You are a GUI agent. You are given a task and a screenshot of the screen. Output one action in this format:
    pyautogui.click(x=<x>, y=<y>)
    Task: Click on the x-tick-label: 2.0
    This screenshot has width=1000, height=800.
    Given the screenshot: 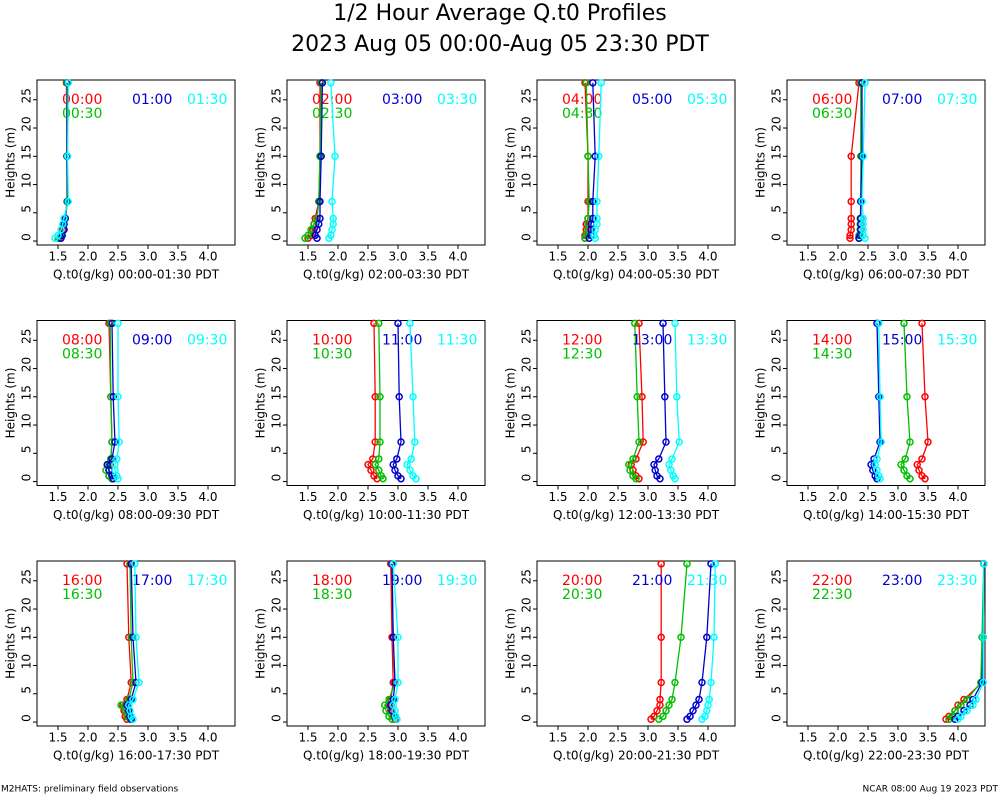 What is the action you would take?
    pyautogui.click(x=587, y=257)
    